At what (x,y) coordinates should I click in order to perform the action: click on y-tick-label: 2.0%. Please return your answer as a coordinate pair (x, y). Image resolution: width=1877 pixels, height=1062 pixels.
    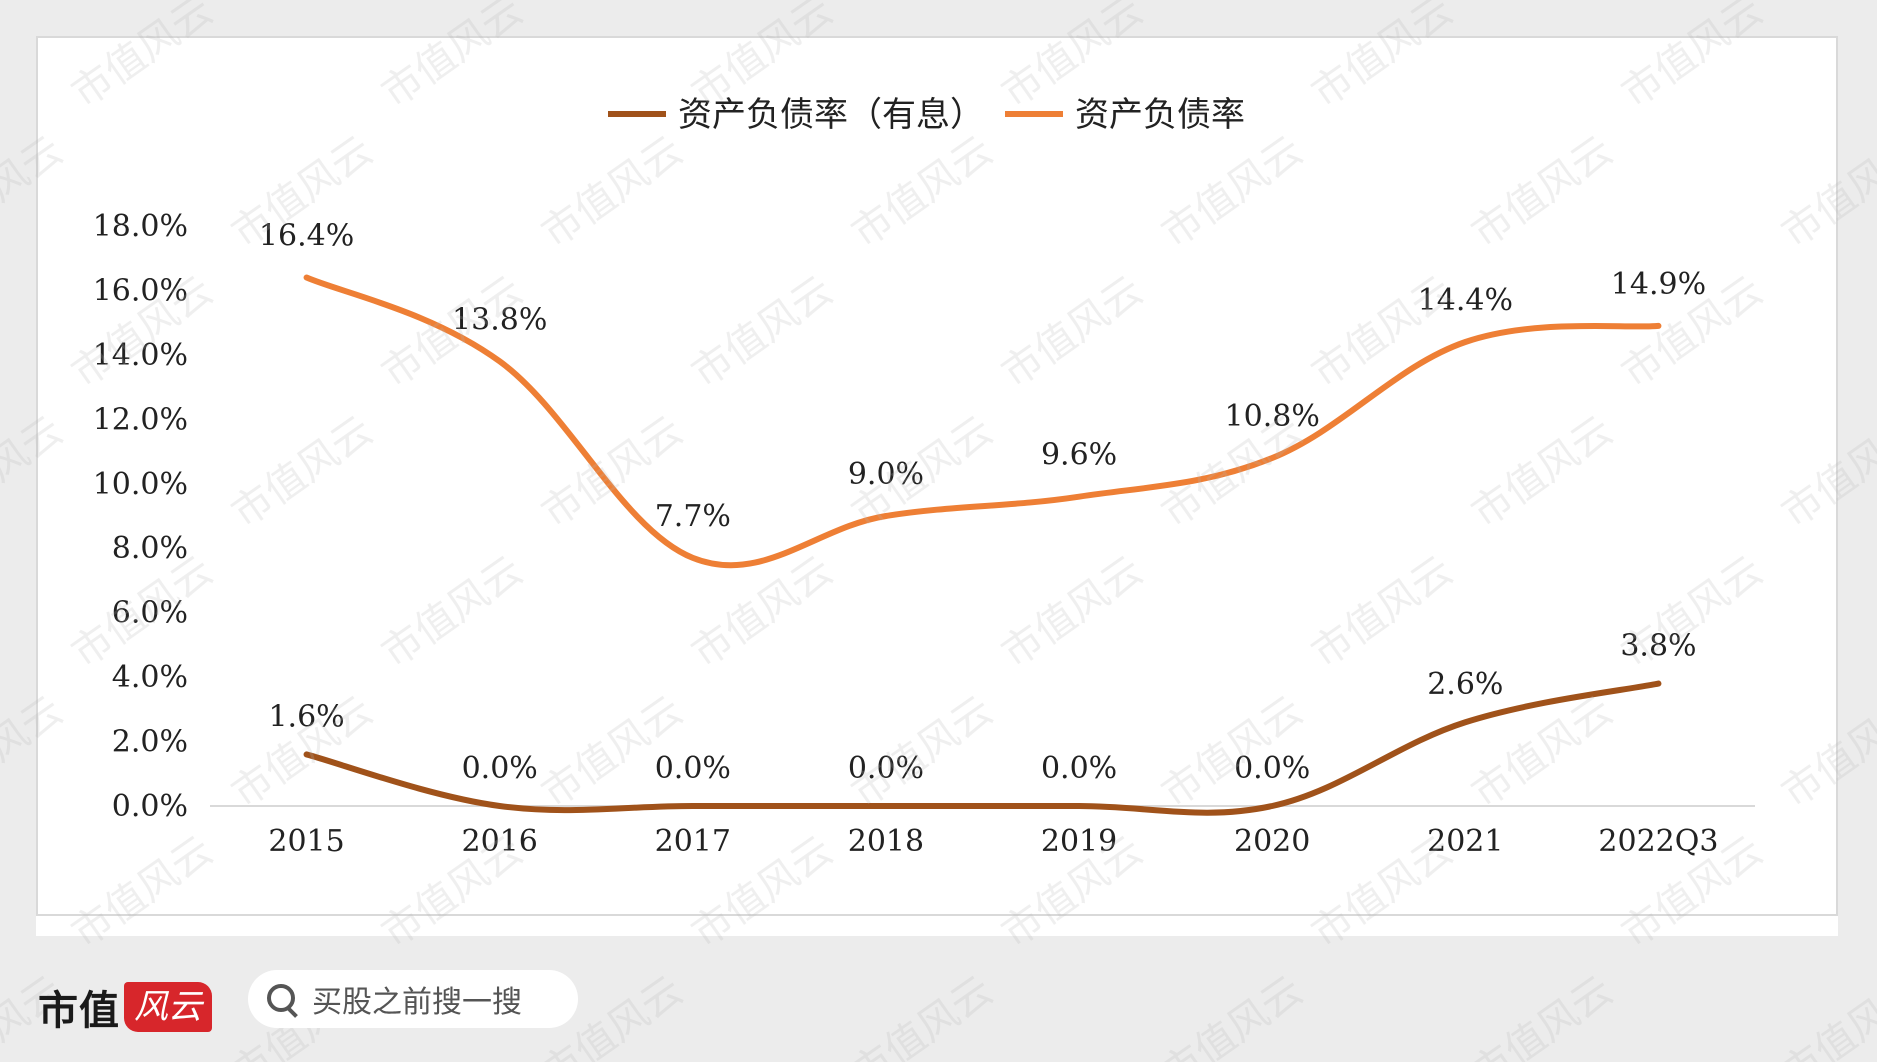
    Looking at the image, I should click on (150, 742).